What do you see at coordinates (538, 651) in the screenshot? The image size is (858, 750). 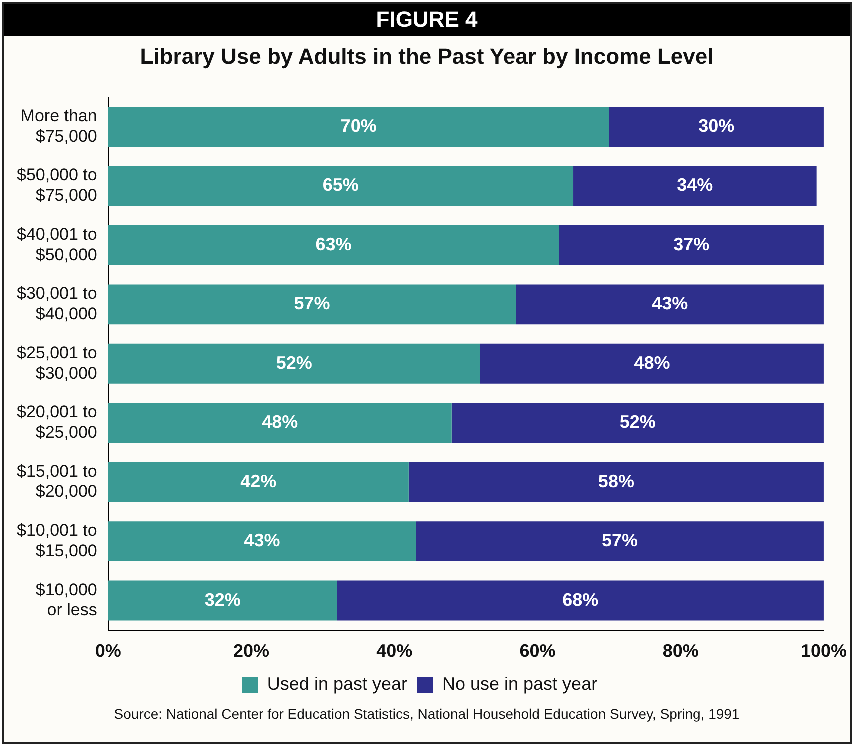 I see `x-tick-label: 60%` at bounding box center [538, 651].